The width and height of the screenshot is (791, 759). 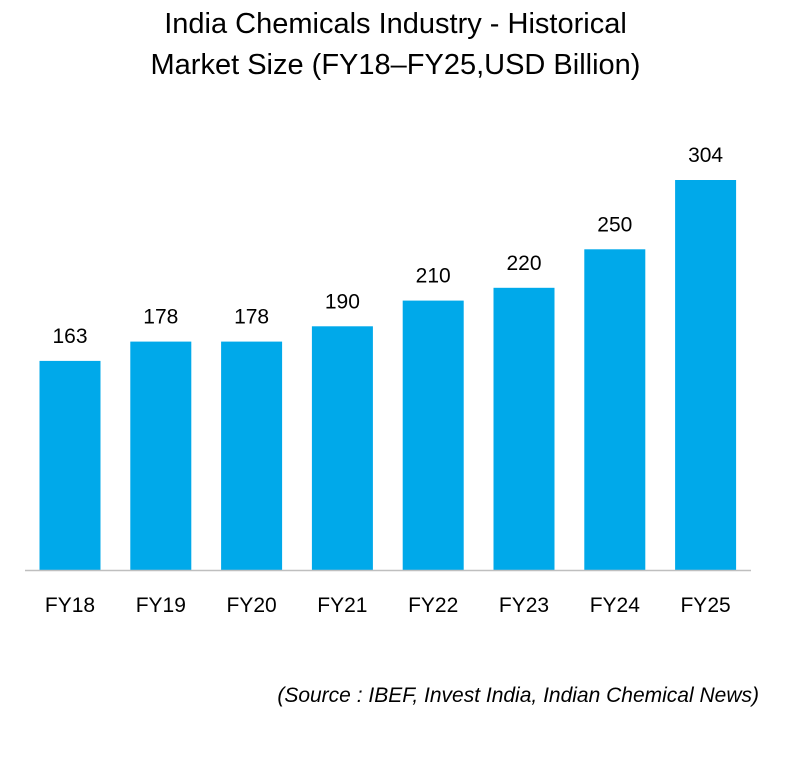 I want to click on bar-fy20, so click(x=252, y=455).